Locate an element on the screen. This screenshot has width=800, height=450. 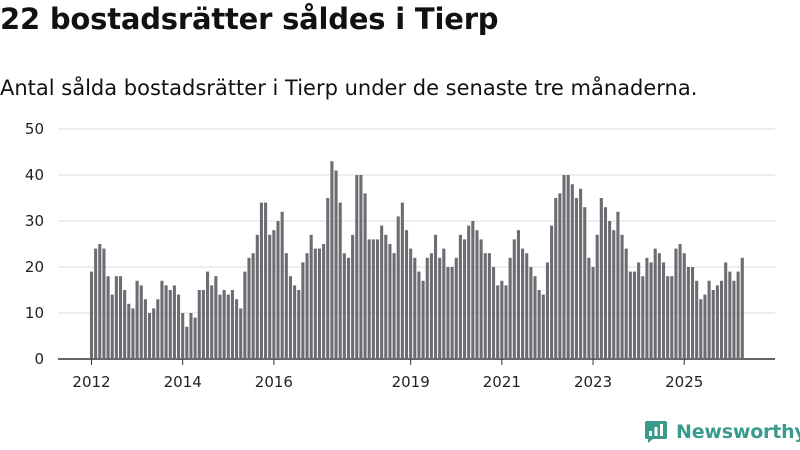
x-tick-label: 2023 is located at coordinates (593, 382).